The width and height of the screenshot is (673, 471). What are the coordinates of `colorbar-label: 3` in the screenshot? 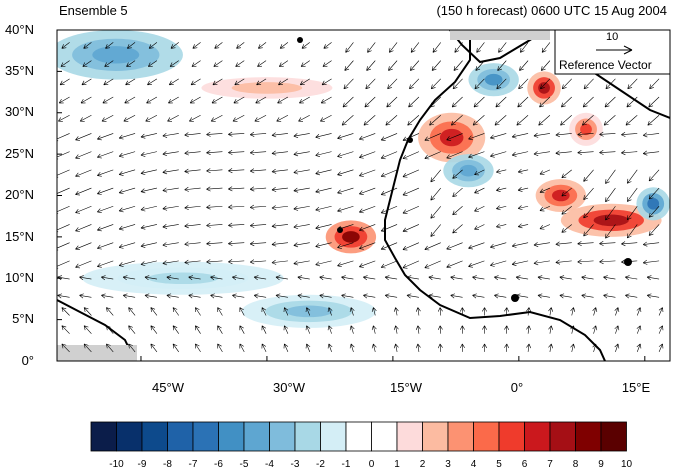 It's located at (448, 464).